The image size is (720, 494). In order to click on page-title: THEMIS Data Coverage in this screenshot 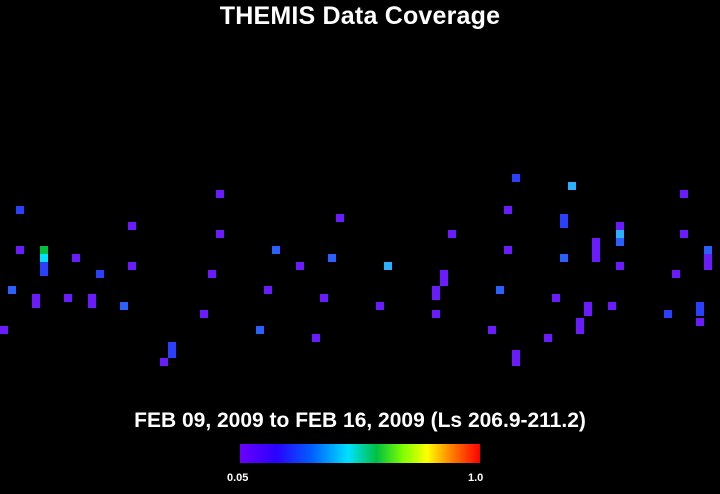, I will do `click(360, 16)`.